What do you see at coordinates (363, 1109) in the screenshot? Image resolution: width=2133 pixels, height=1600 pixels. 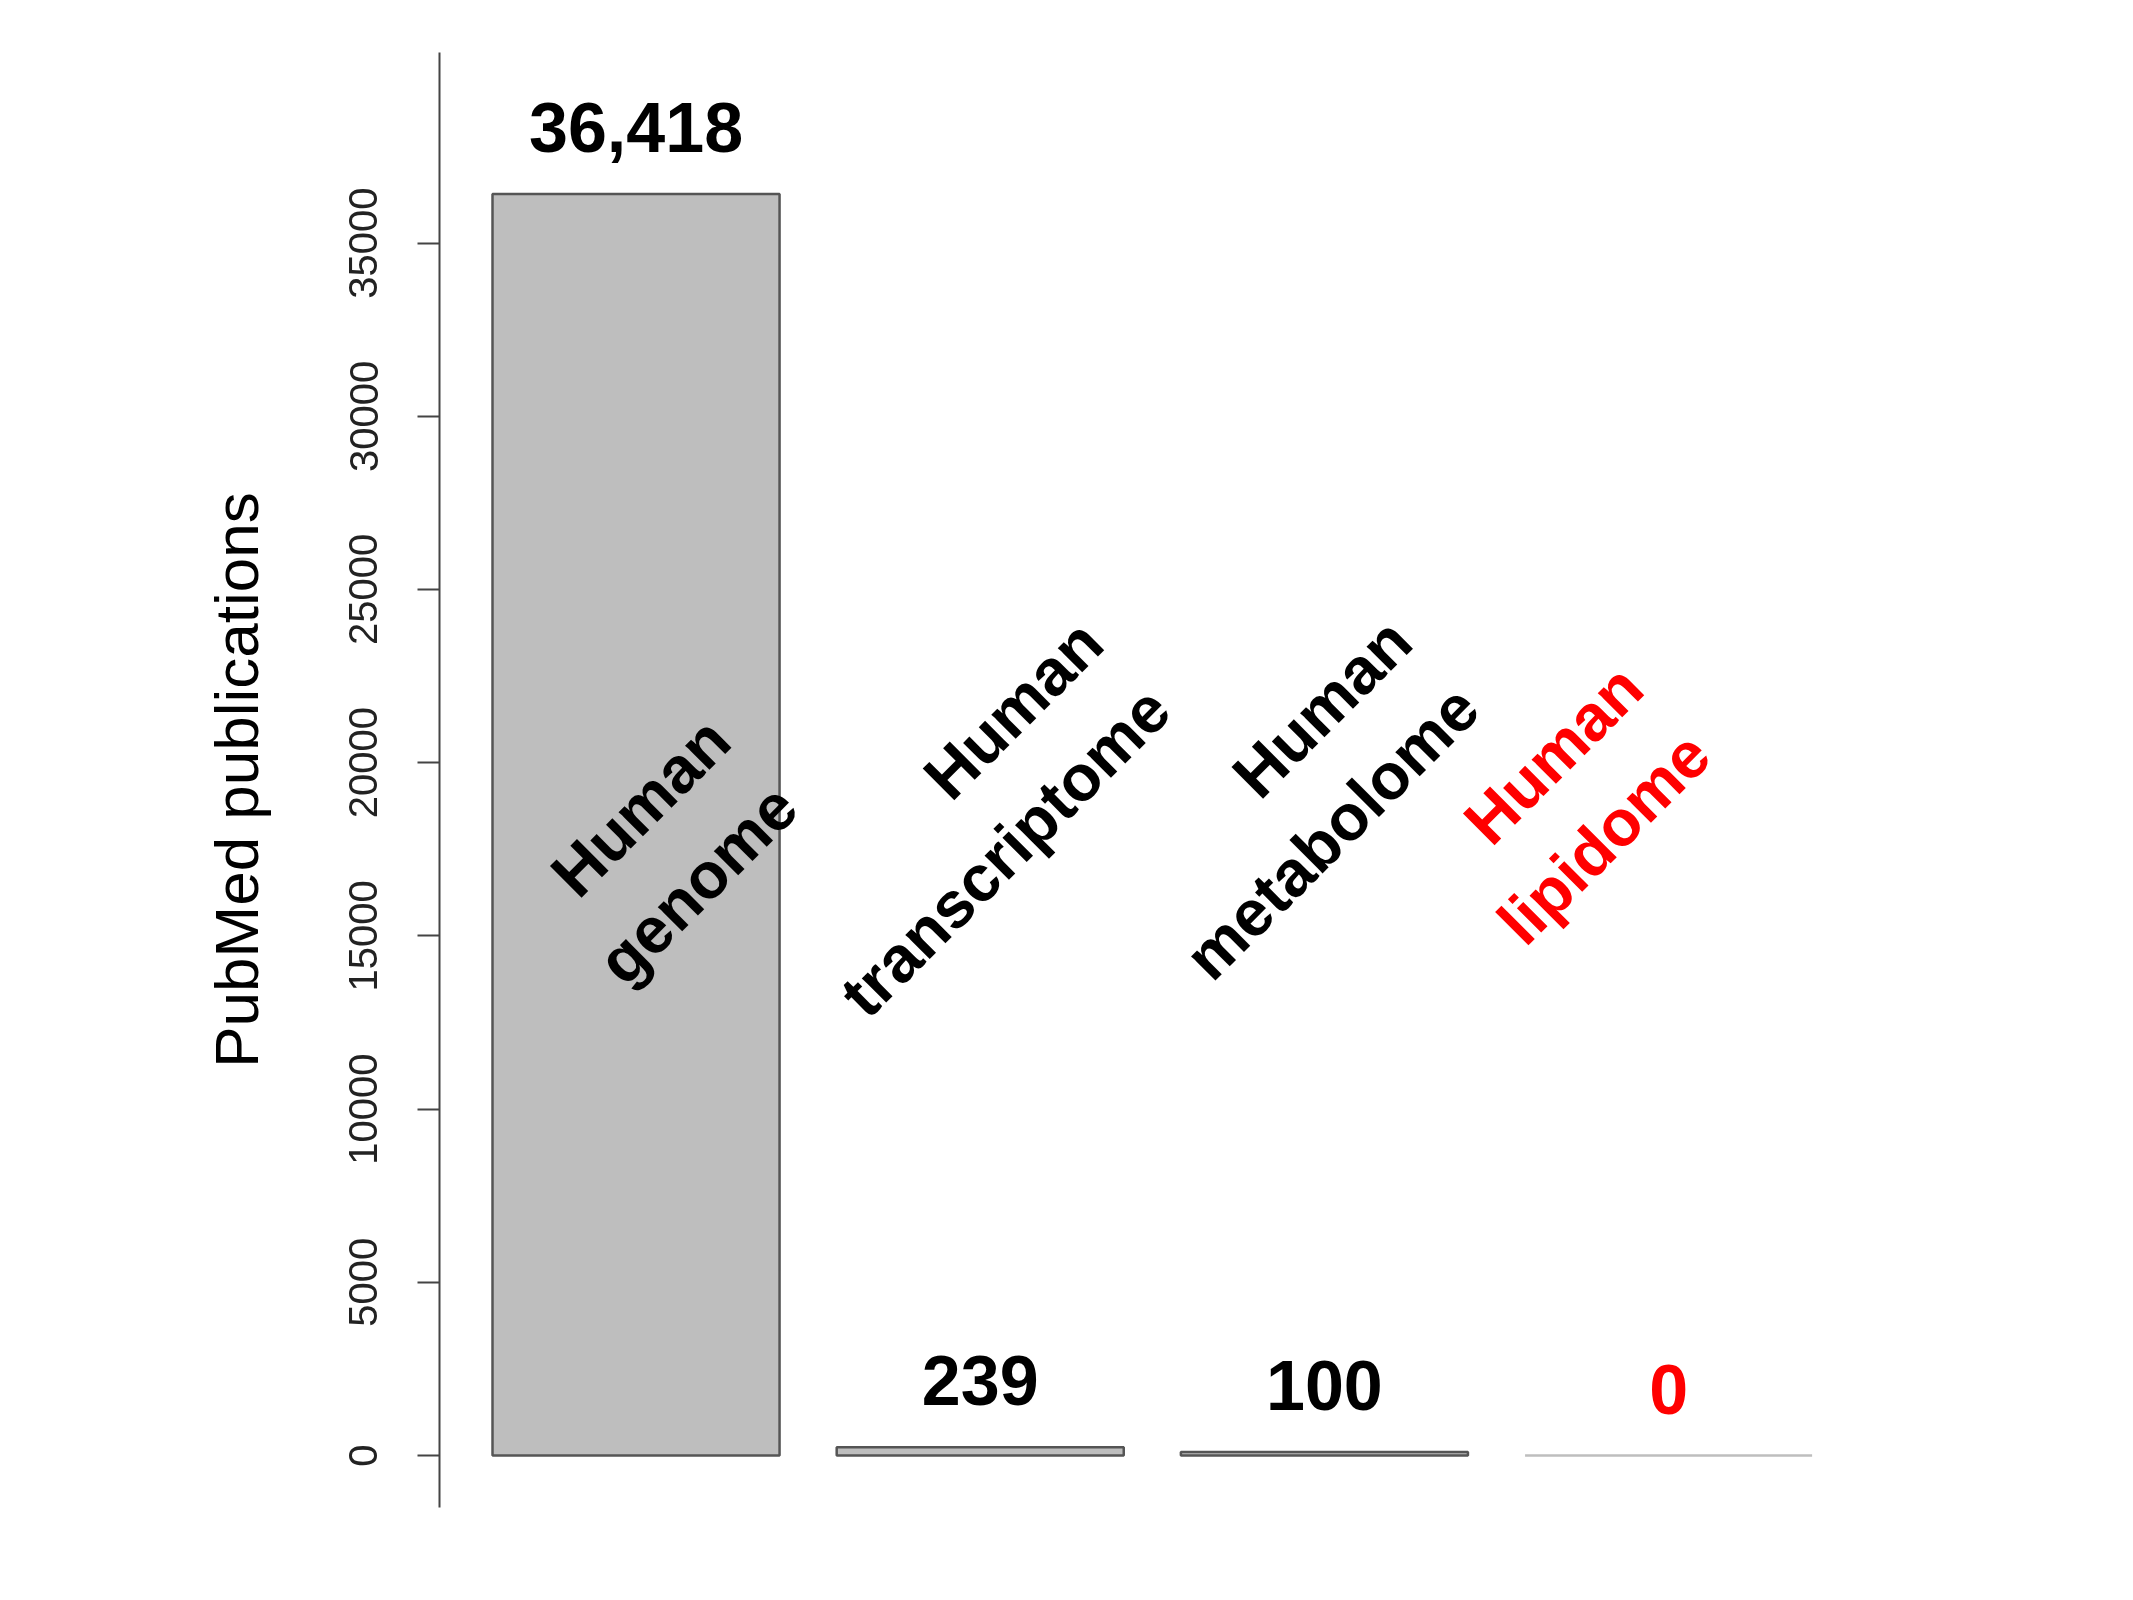 I see `y-tick-label: 10000` at bounding box center [363, 1109].